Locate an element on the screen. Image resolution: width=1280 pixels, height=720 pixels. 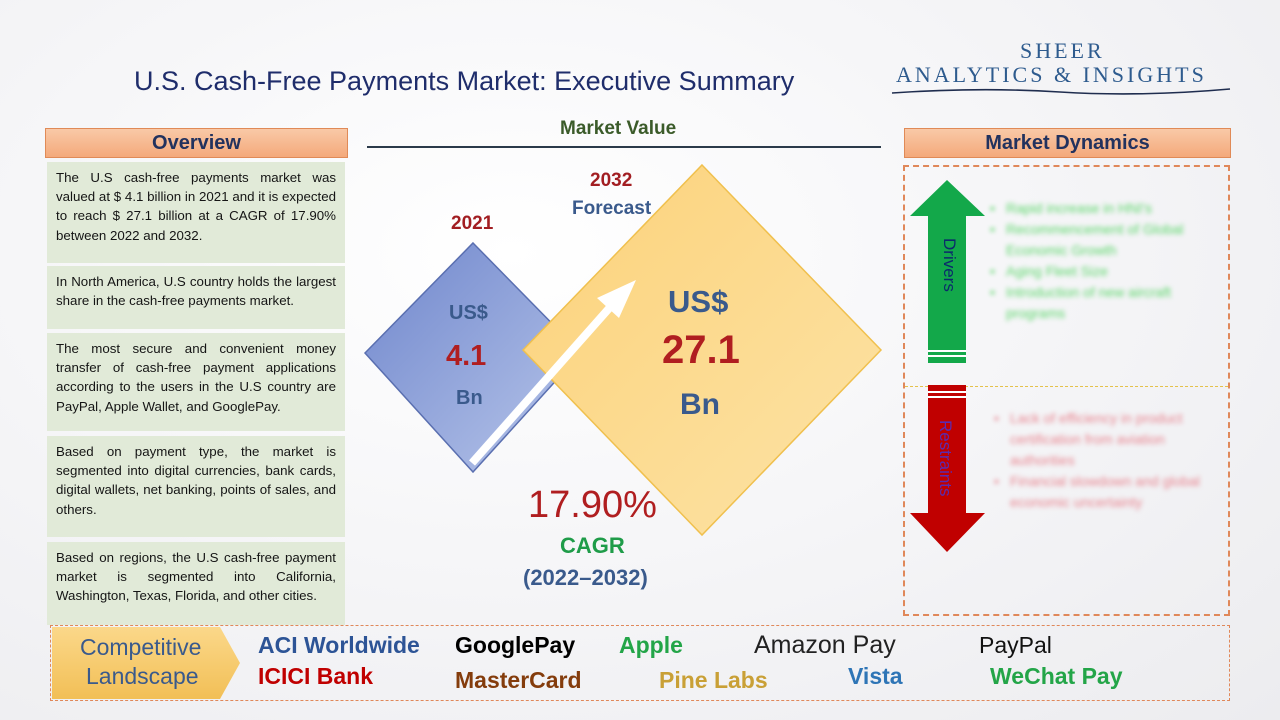
year-2021-label: 2021 is located at coordinates (472, 223).